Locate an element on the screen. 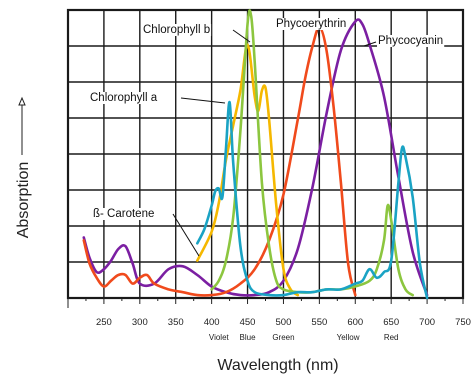  annotation-label: Phycoerythrin is located at coordinates (311, 24).